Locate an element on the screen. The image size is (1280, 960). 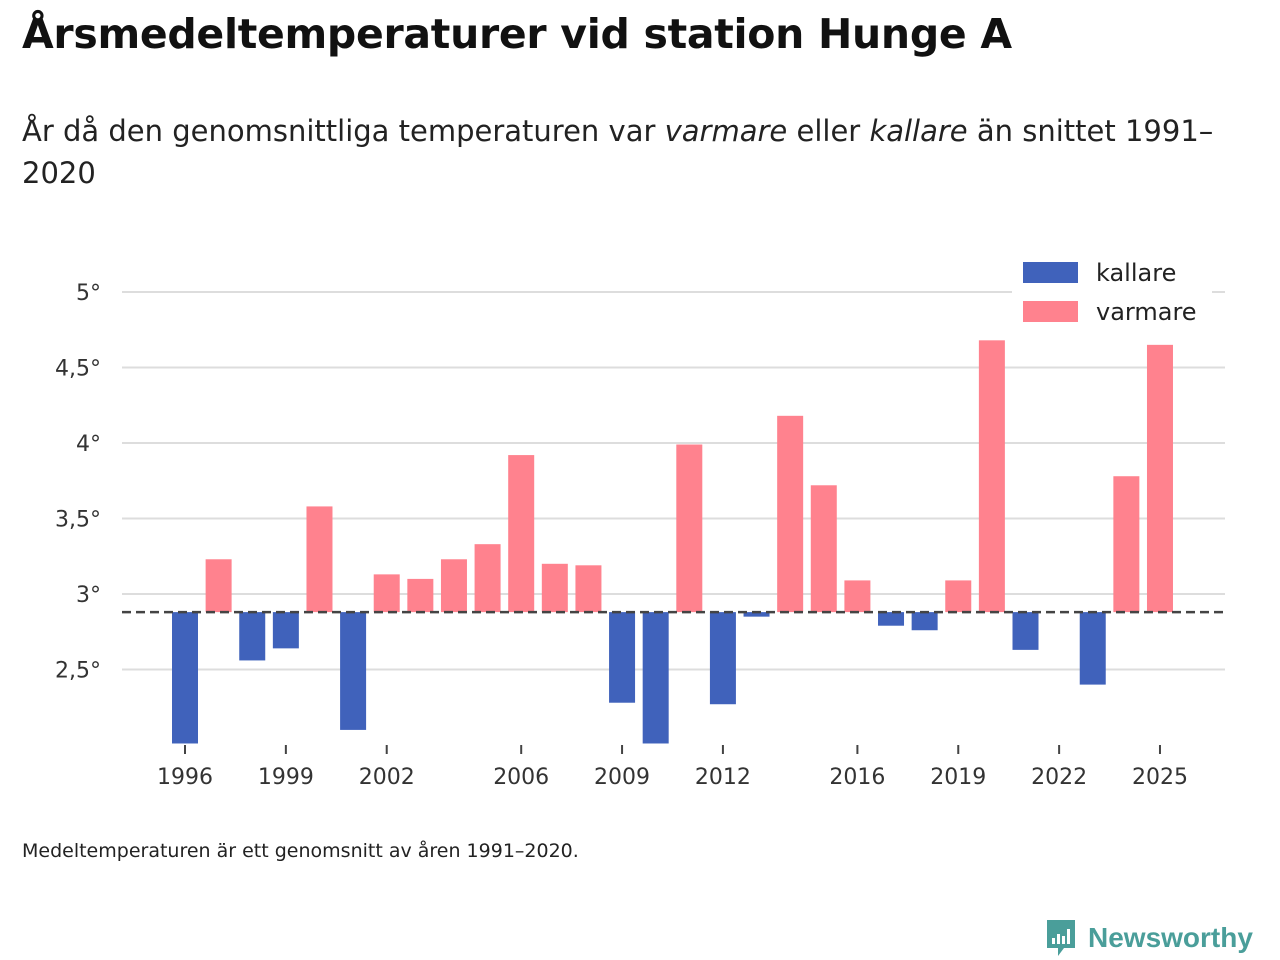
bar-2007 is located at coordinates (554, 588).